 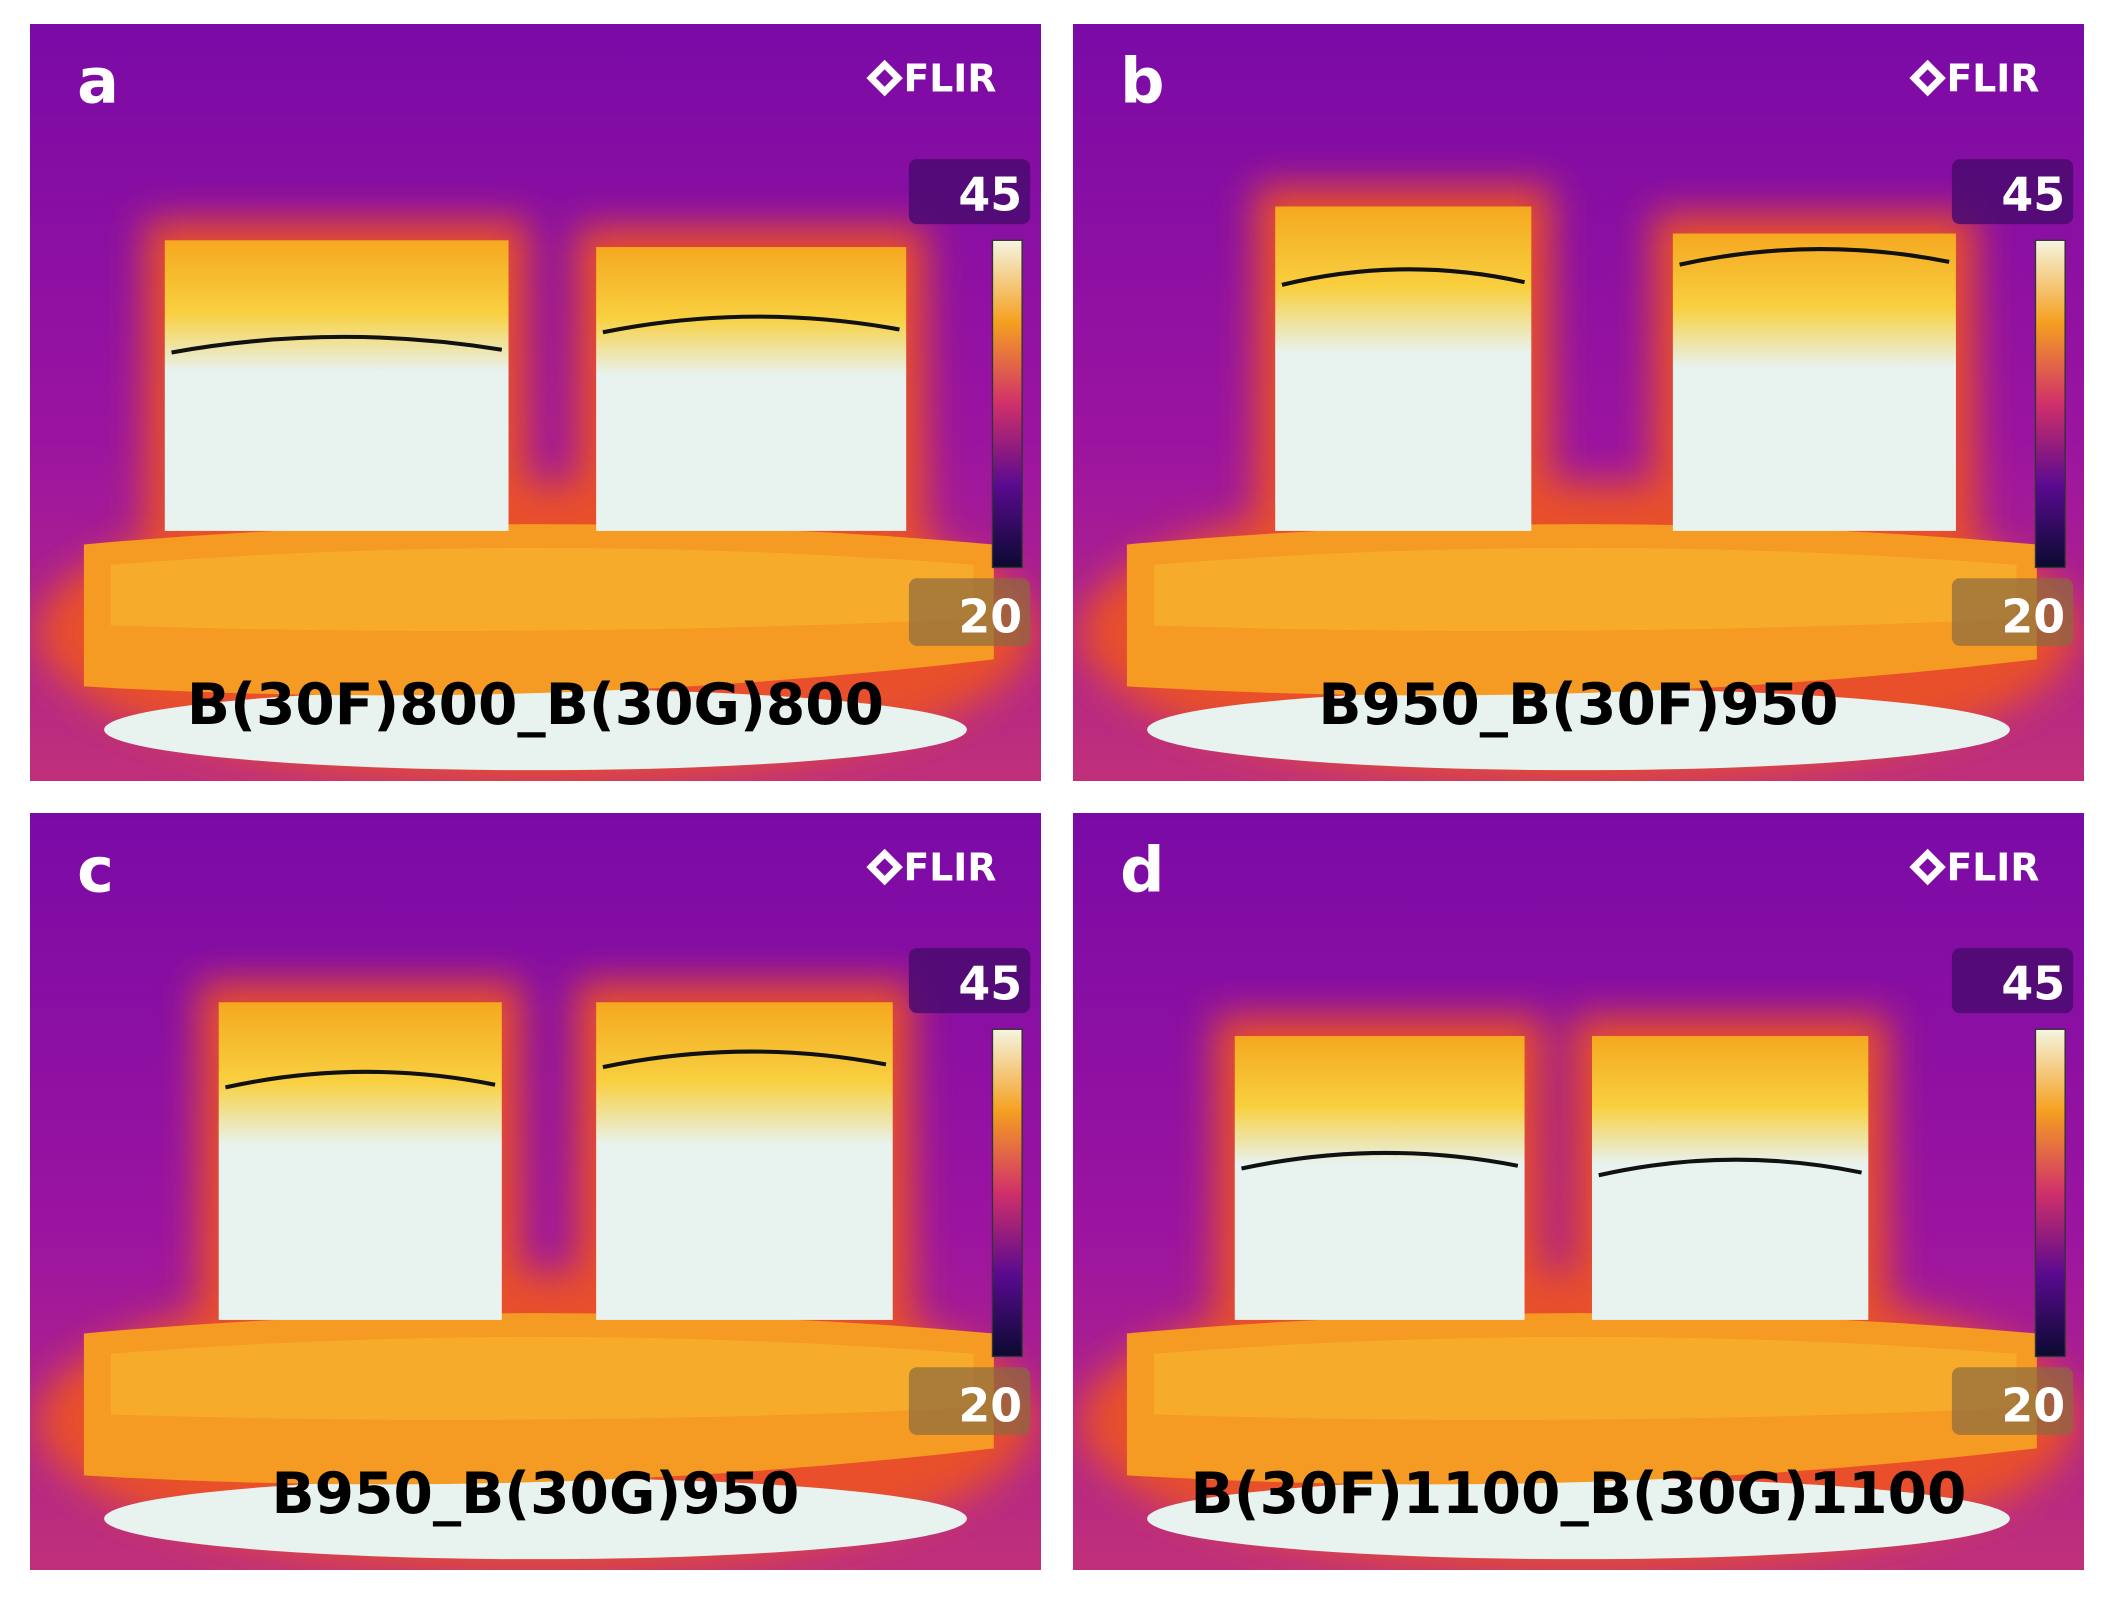 I want to click on panel-label: b, so click(x=1142, y=80).